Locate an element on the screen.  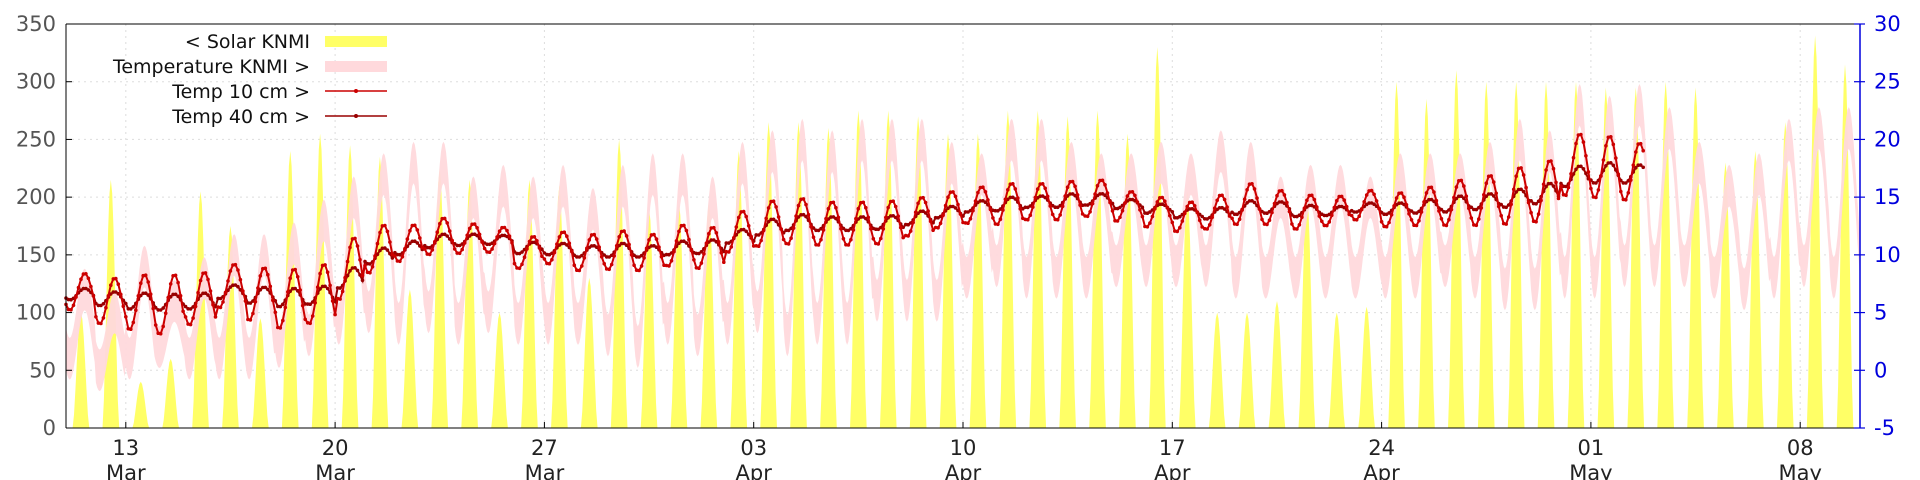
left-tick-label: 0 is located at coordinates (49, 428).